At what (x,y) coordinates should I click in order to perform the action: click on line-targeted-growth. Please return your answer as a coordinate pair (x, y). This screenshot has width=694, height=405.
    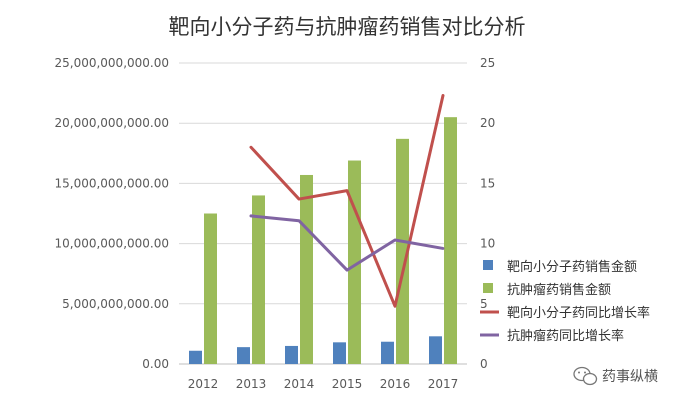
    Looking at the image, I should click on (347, 201).